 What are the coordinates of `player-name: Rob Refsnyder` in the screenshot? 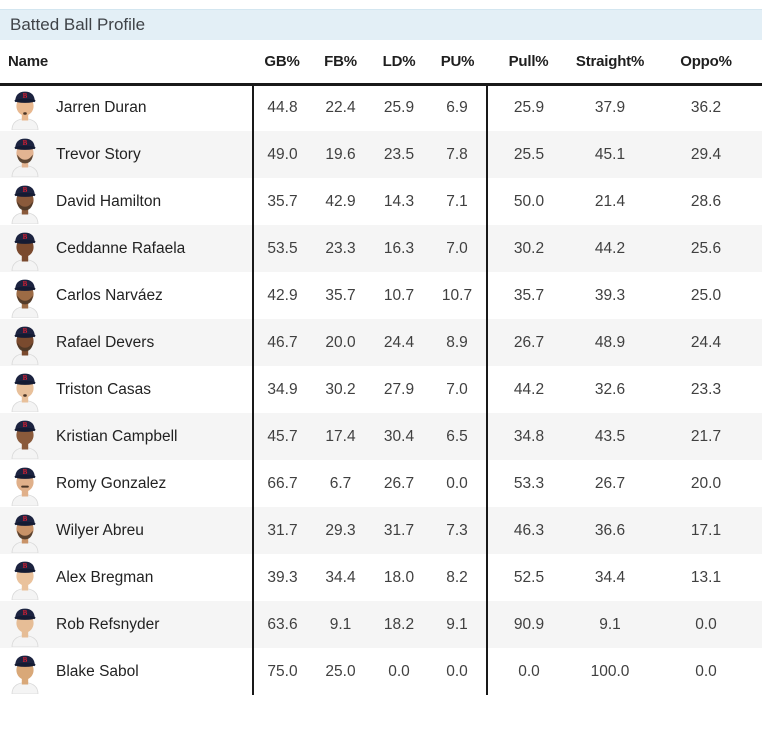 It's located at (108, 624).